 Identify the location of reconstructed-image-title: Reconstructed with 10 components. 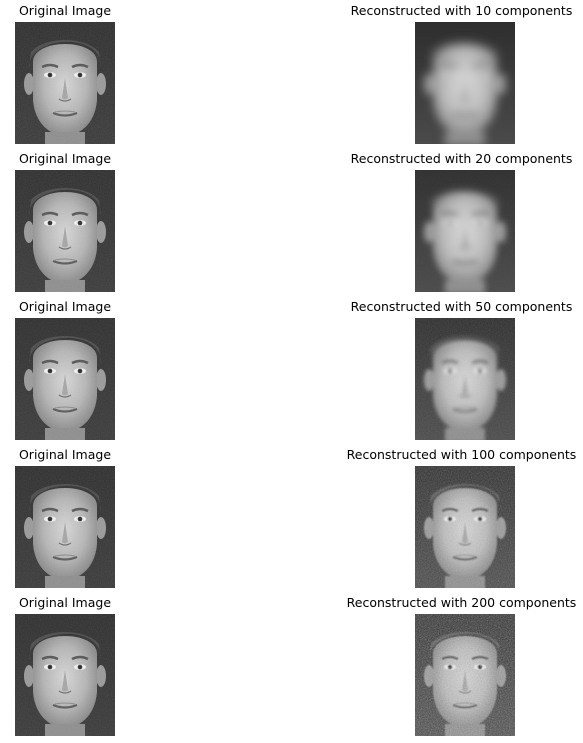
(461, 11).